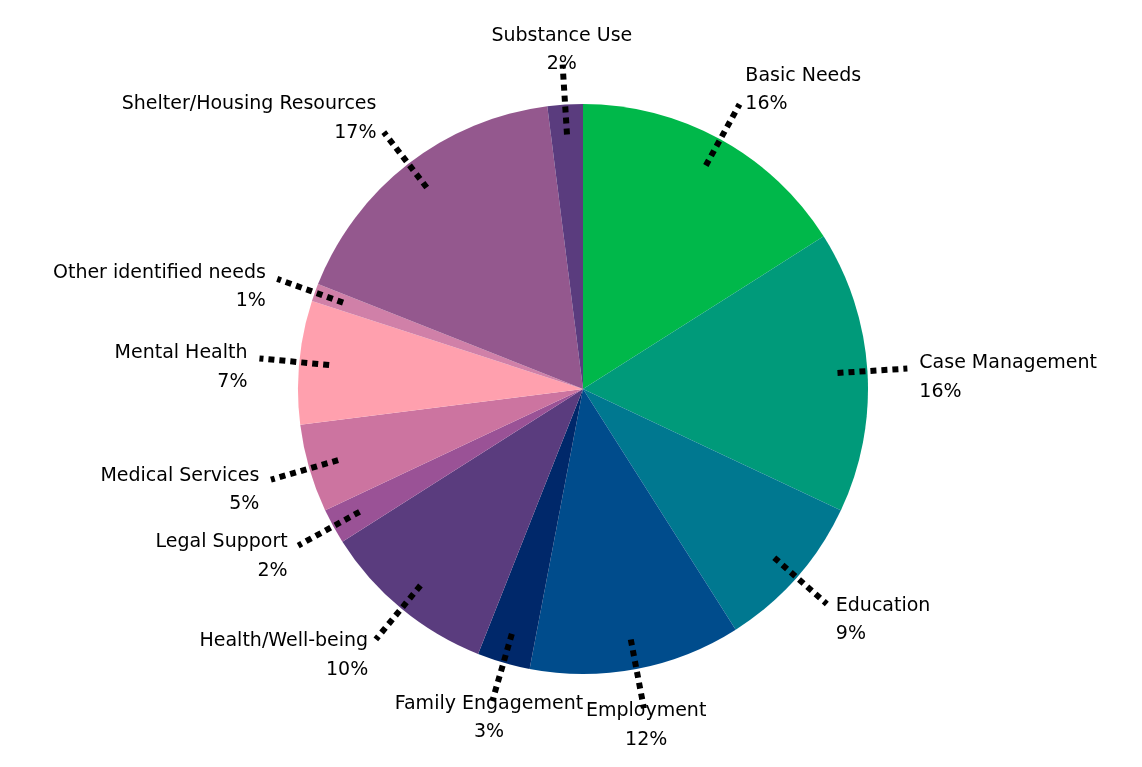 The width and height of the screenshot is (1142, 767). Describe the element at coordinates (489, 730) in the screenshot. I see `data-label: 3%` at that location.